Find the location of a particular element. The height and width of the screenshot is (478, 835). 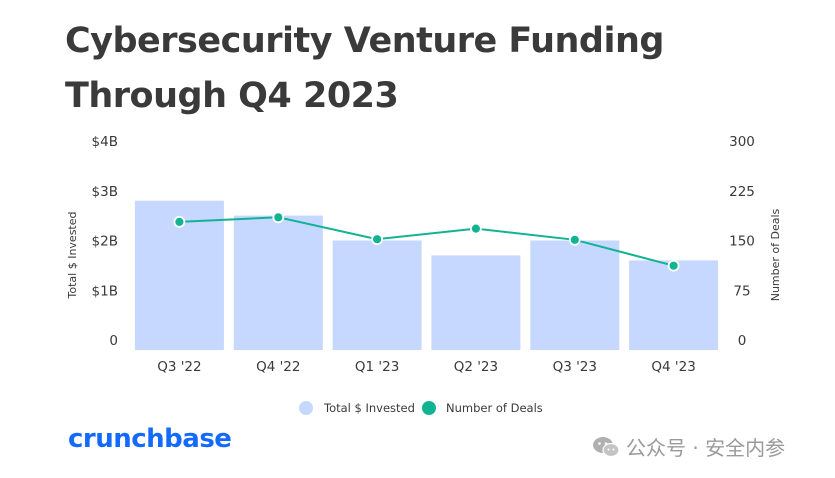

y-tick-label: $4B is located at coordinates (105, 142).